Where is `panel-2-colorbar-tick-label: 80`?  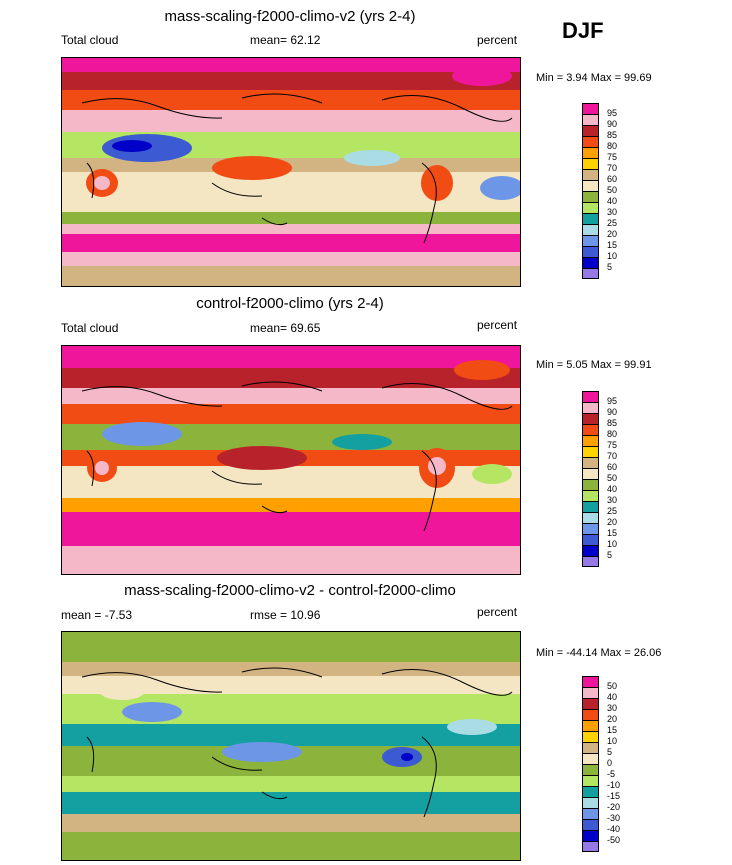
panel-2-colorbar-tick-label: 80 is located at coordinates (612, 434).